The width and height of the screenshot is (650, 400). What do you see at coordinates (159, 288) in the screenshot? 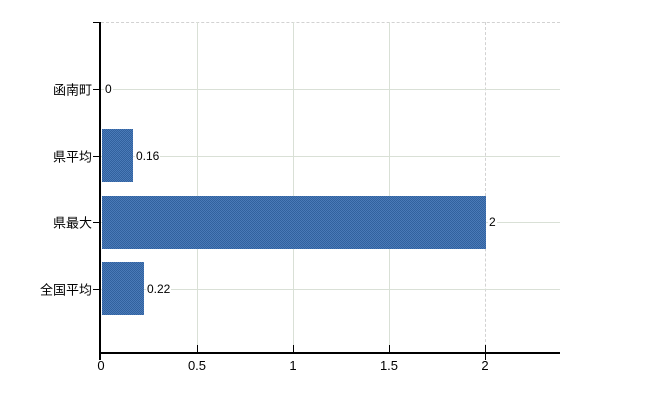
I see `bar-value-label: 0.22` at bounding box center [159, 288].